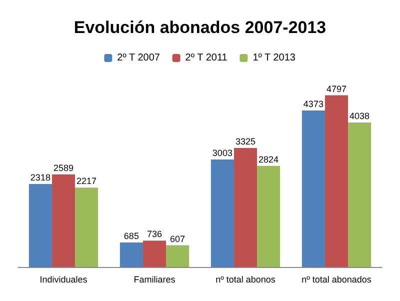 This screenshot has width=400, height=301. What do you see at coordinates (64, 279) in the screenshot?
I see `x-tick-label: Individuales` at bounding box center [64, 279].